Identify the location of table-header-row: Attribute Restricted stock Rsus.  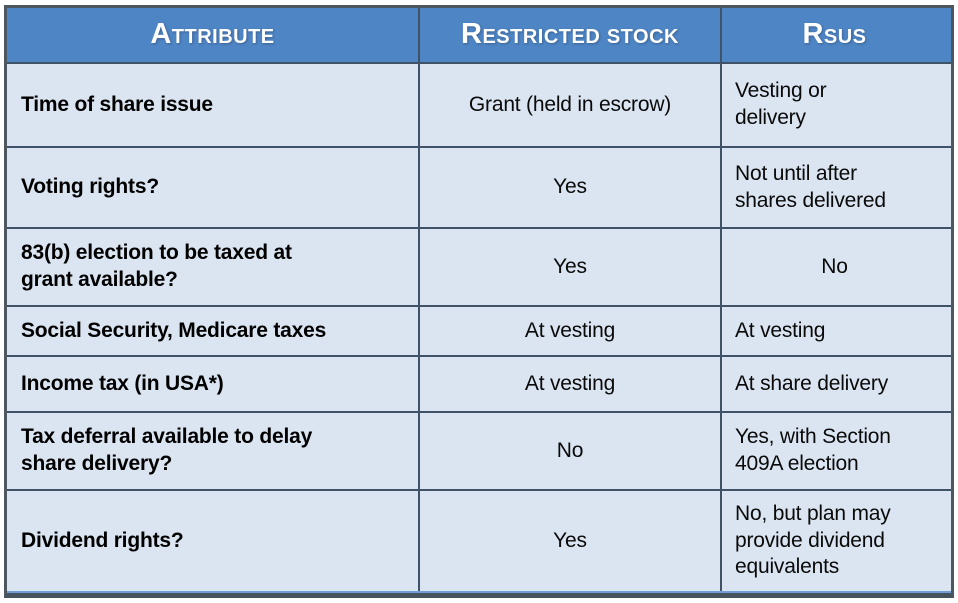
(479, 35).